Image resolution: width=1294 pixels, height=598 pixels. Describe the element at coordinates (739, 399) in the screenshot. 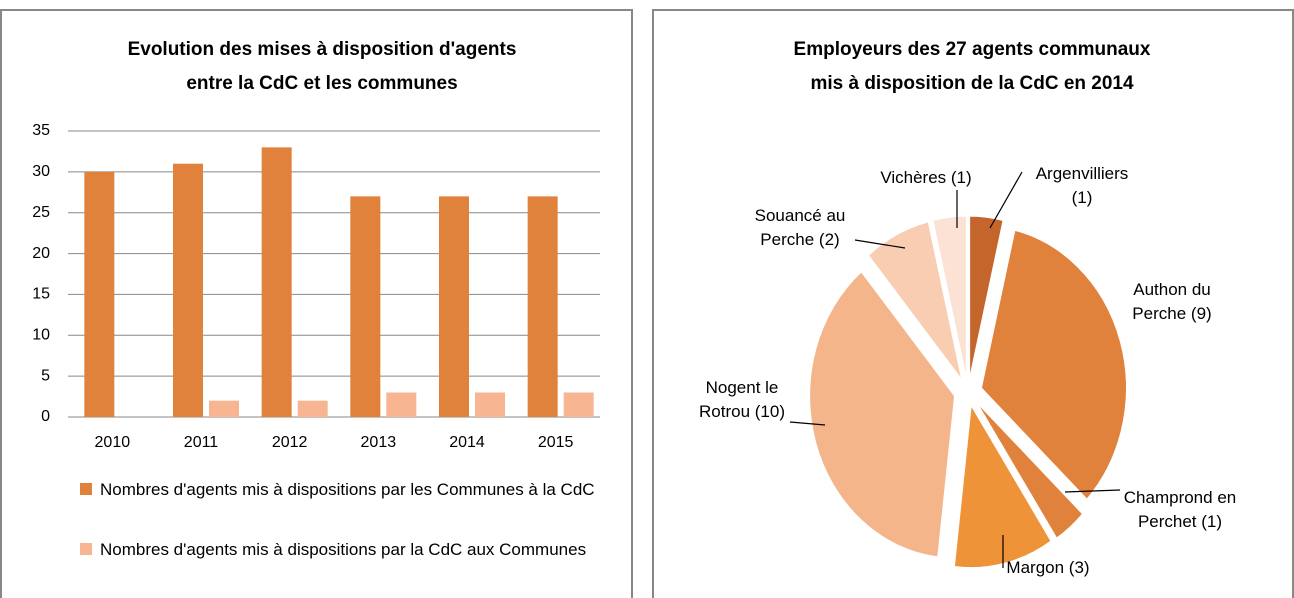

I see `slice-name: Nogent le Rotrou` at that location.